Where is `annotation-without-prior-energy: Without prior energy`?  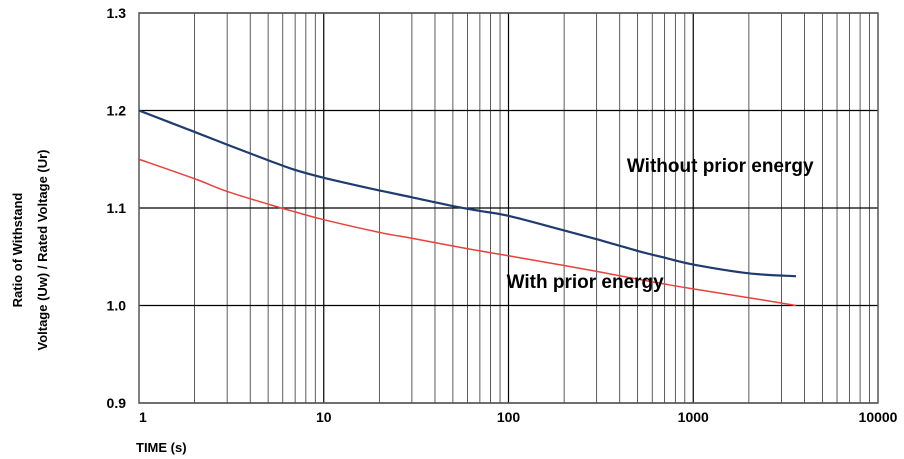 annotation-without-prior-energy: Without prior energy is located at coordinates (720, 166).